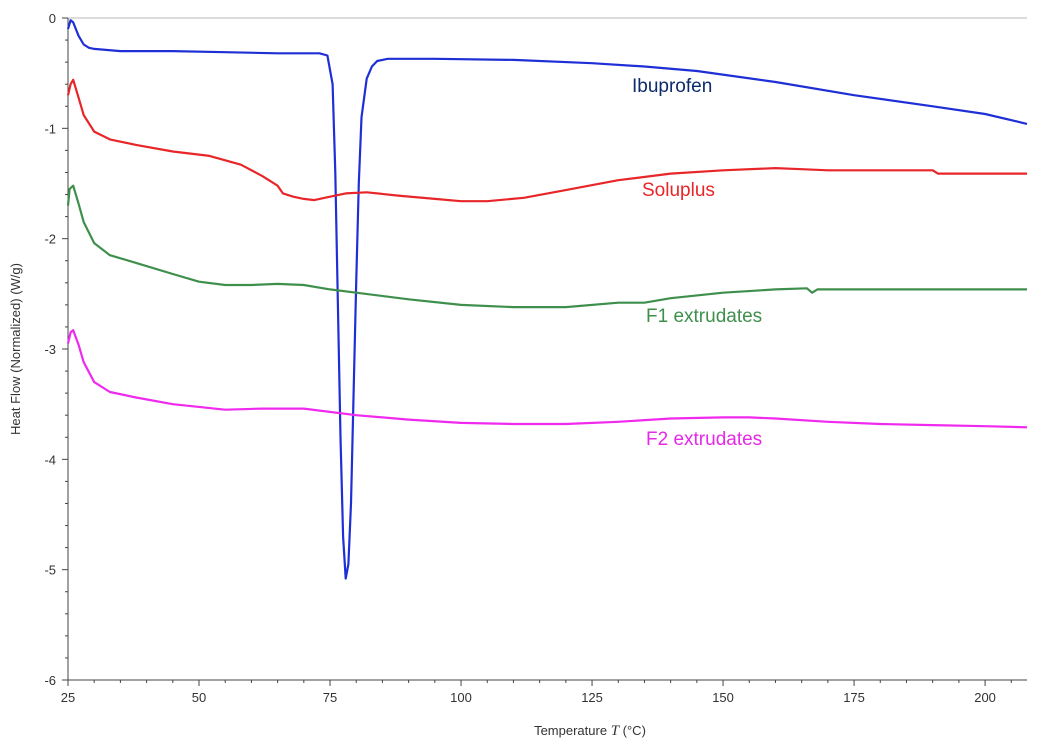  I want to click on x-tick-label: 150, so click(723, 697).